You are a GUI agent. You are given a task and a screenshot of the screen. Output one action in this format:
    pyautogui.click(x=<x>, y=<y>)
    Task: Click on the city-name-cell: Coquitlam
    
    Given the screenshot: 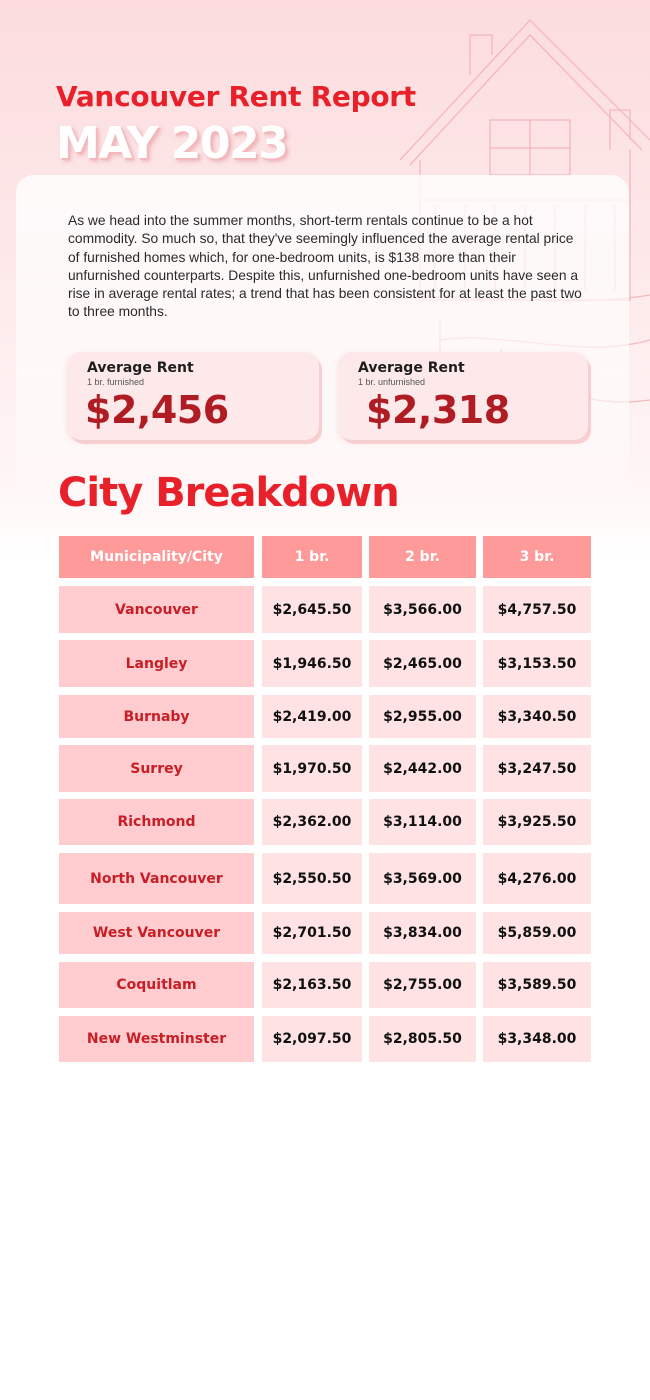 What is the action you would take?
    pyautogui.click(x=156, y=985)
    